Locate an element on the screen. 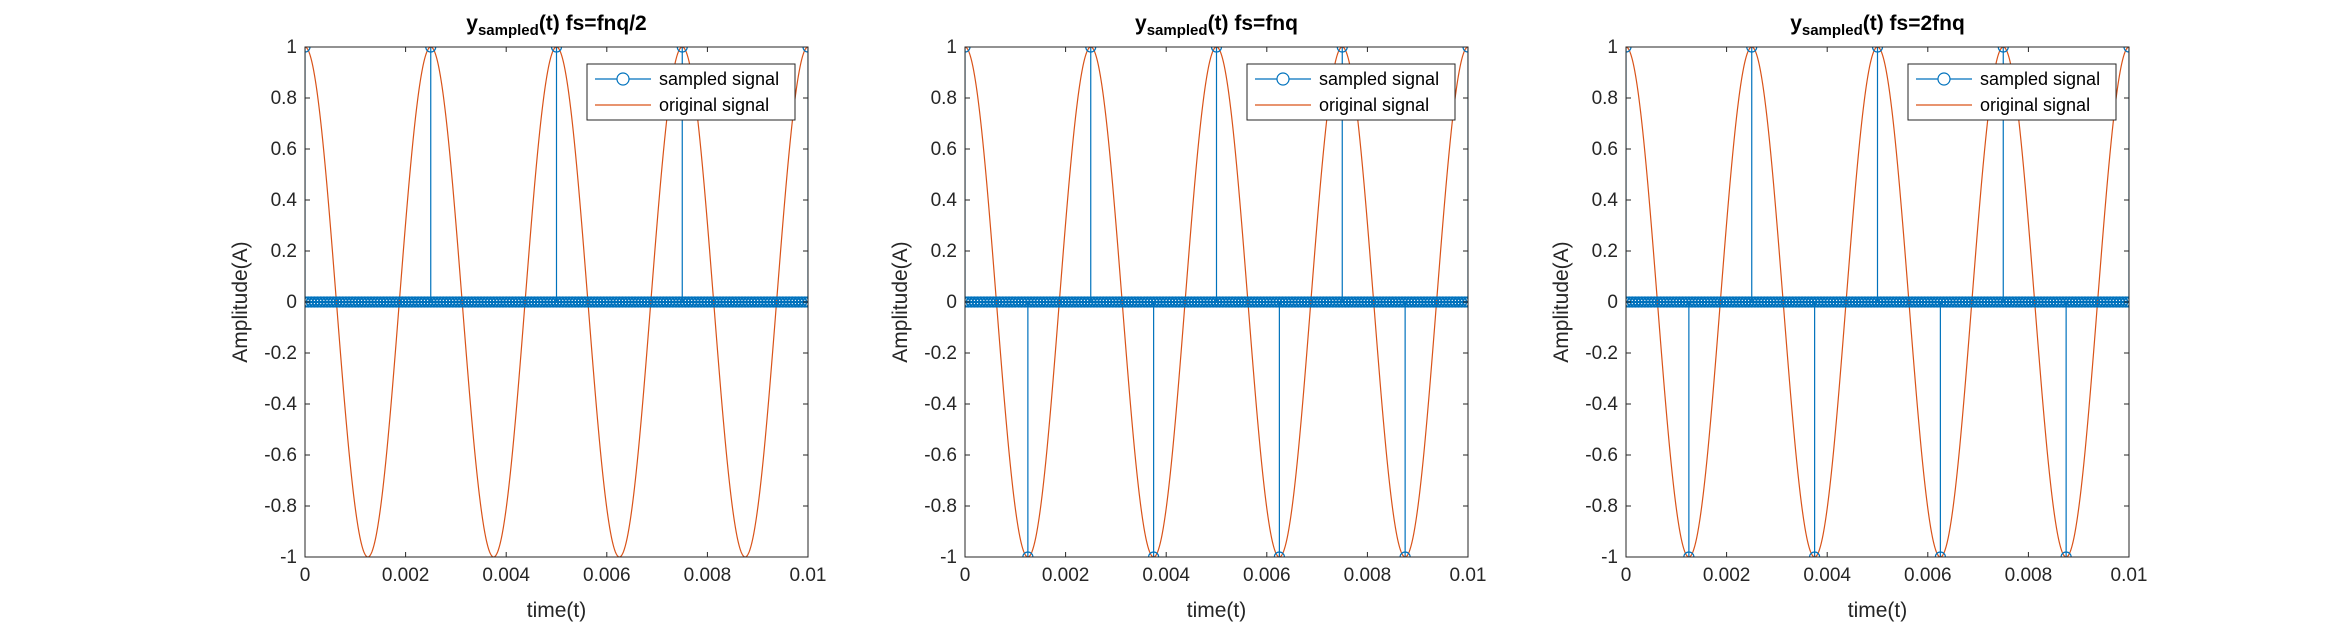 The height and width of the screenshot is (625, 2344). title-rest: (t) fs=fnq/2 is located at coordinates (593, 23).